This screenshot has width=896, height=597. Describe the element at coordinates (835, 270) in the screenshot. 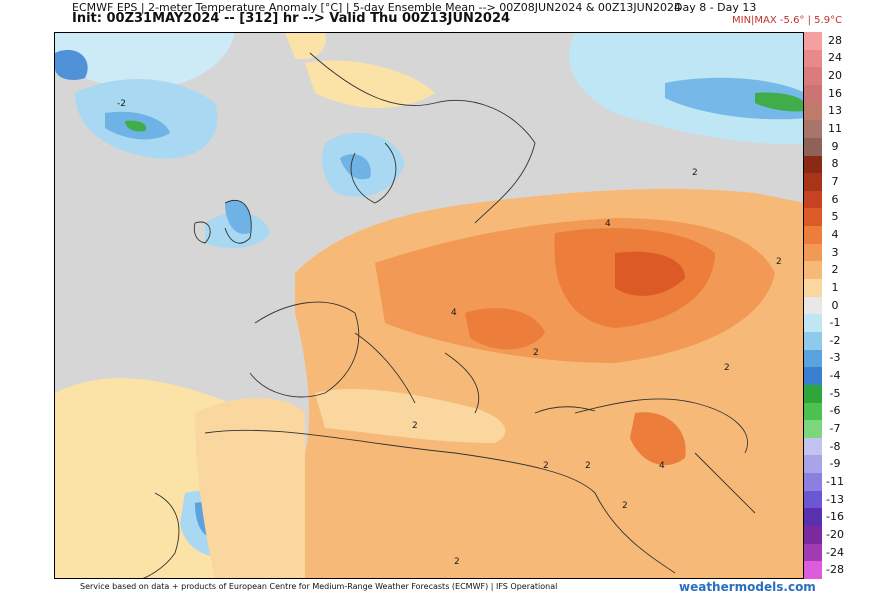

I see `legend-label: 2` at that location.